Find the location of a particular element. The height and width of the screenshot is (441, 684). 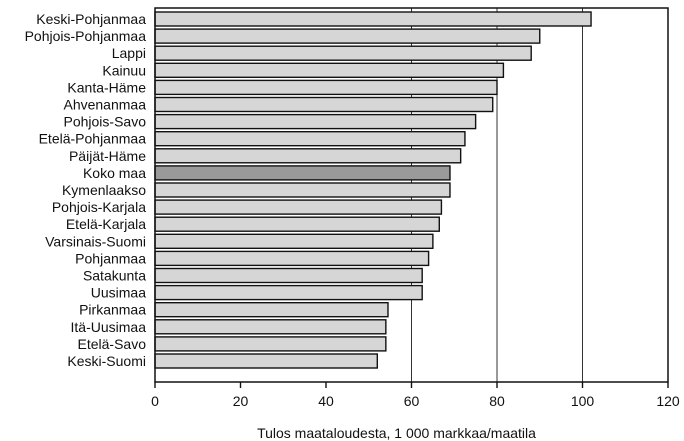

category-label: Lappi is located at coordinates (129, 53).